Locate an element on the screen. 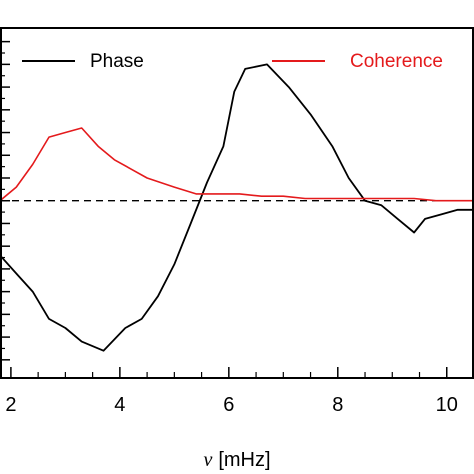 Image resolution: width=474 pixels, height=474 pixels. svg-text:ν[mHz]: ν [mHz] is located at coordinates (236, 460).